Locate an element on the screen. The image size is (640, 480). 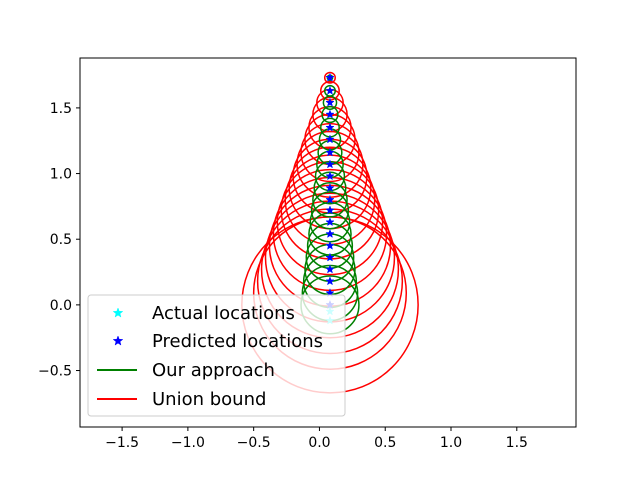
x-tick-label: 1.0 is located at coordinates (451, 443).